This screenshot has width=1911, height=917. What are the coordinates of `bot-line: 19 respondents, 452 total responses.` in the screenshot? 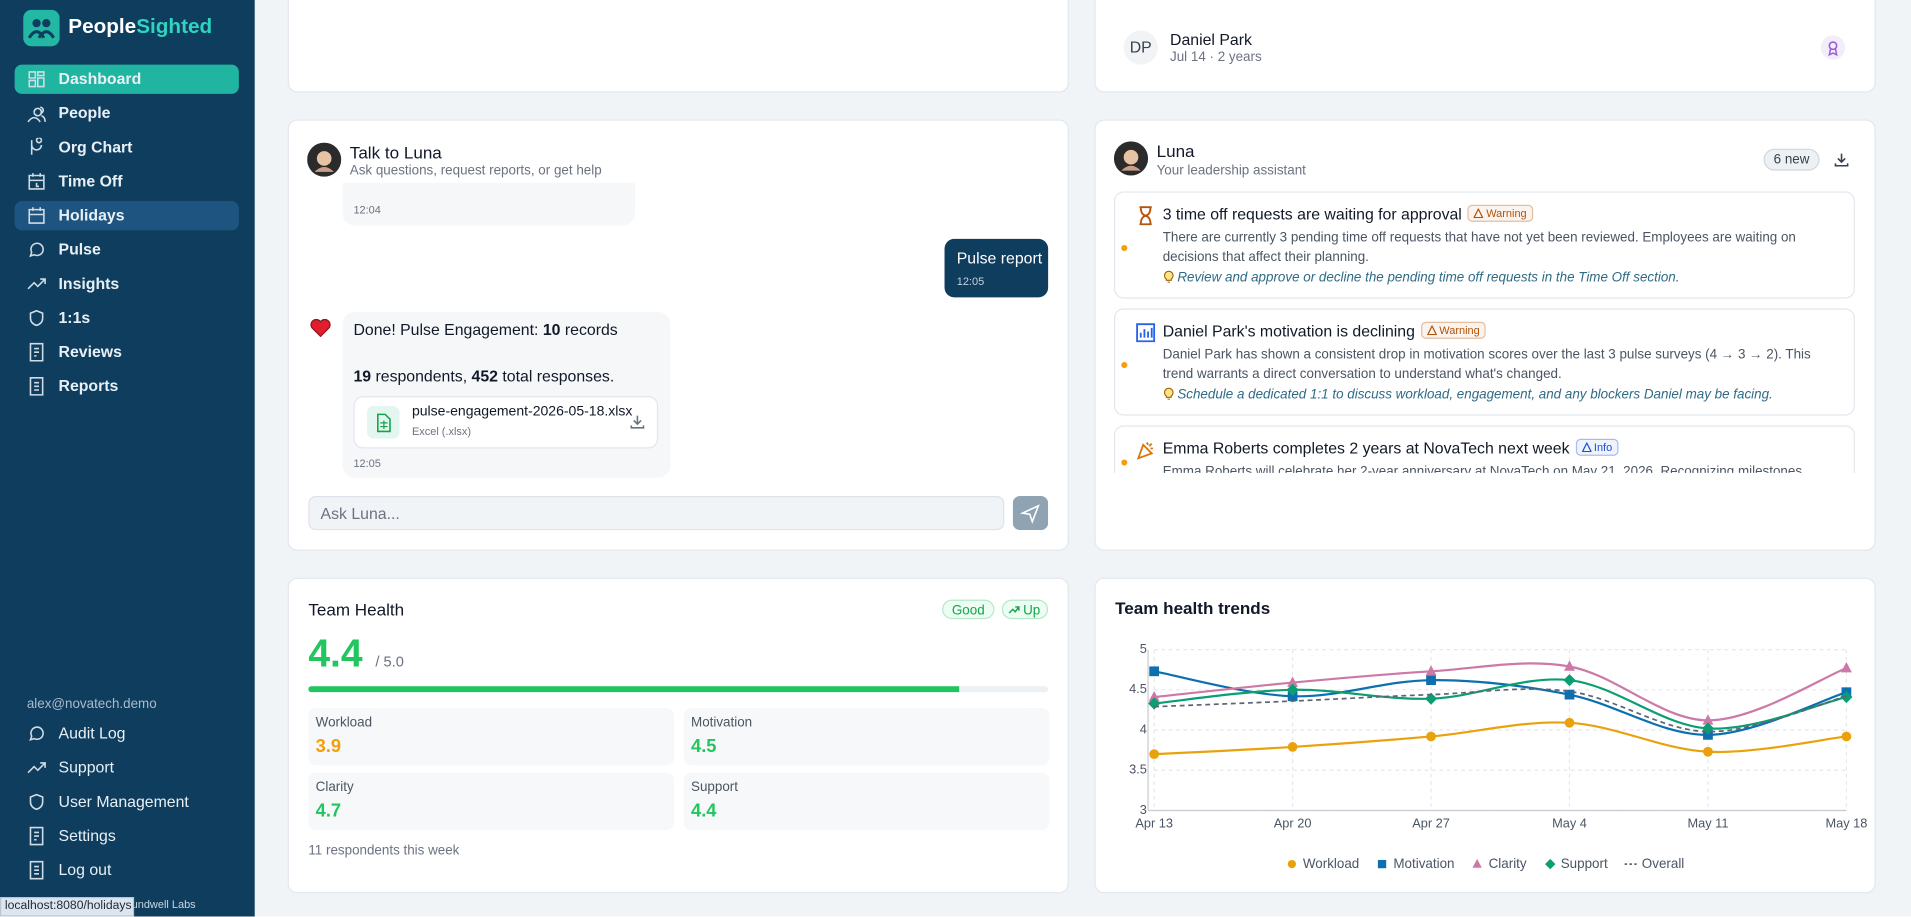 It's located at (483, 376).